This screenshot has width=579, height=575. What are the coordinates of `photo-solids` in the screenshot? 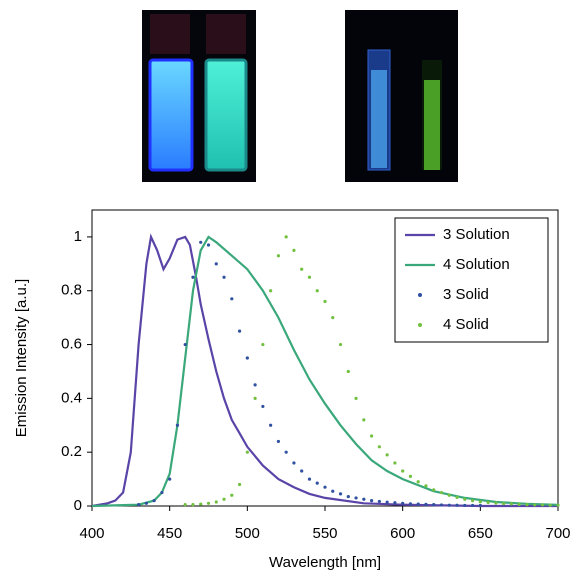 It's located at (401, 96).